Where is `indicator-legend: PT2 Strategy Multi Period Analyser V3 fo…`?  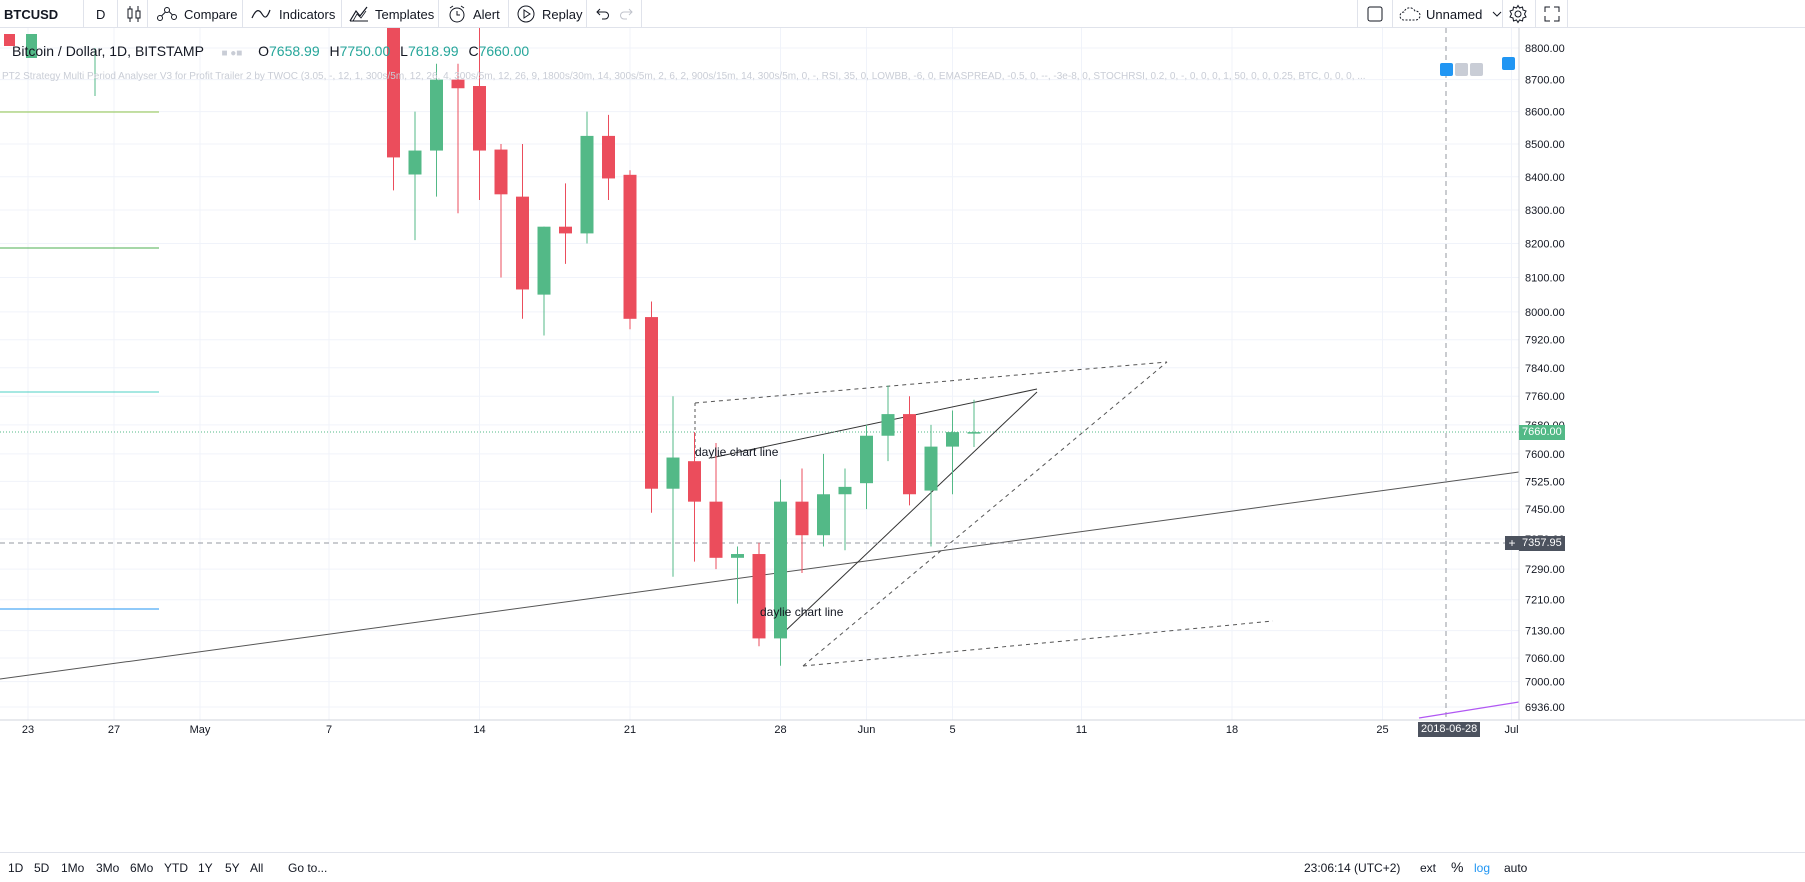 indicator-legend: PT2 Strategy Multi Period Analyser V3 fo… is located at coordinates (684, 76).